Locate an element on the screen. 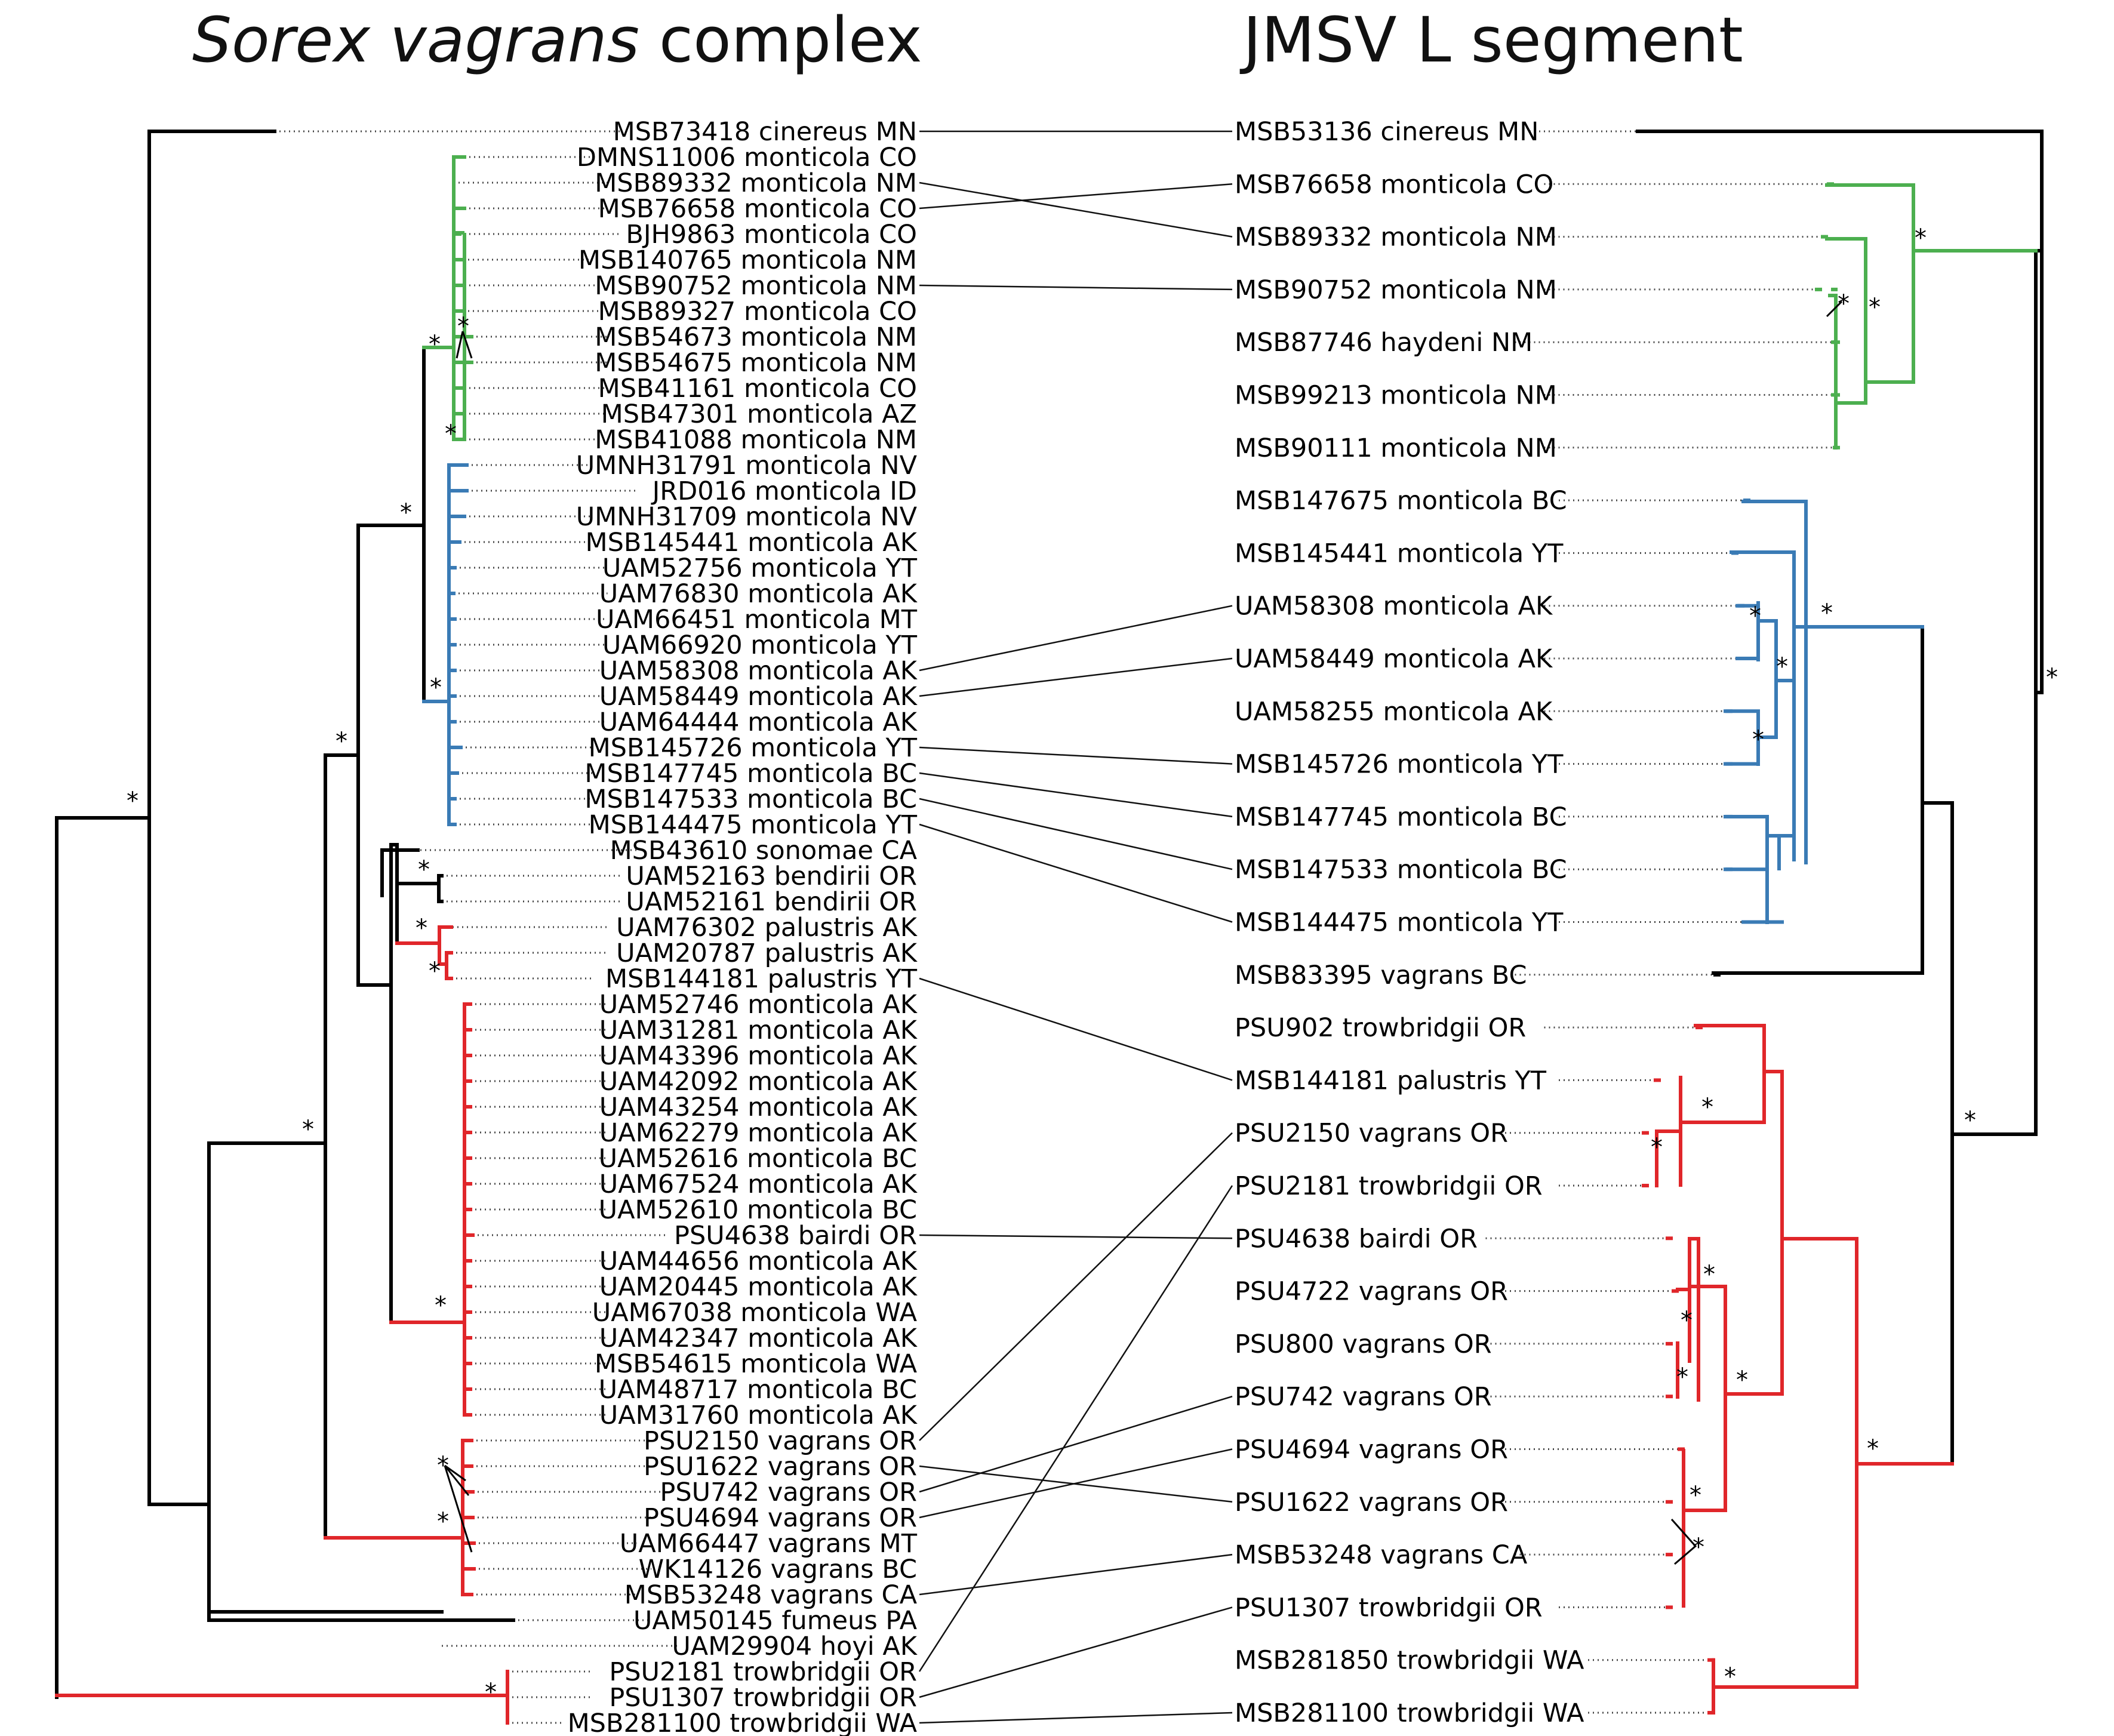  right-taxon-label: PSU1622 vagrans OR is located at coordinates (1371, 1503).